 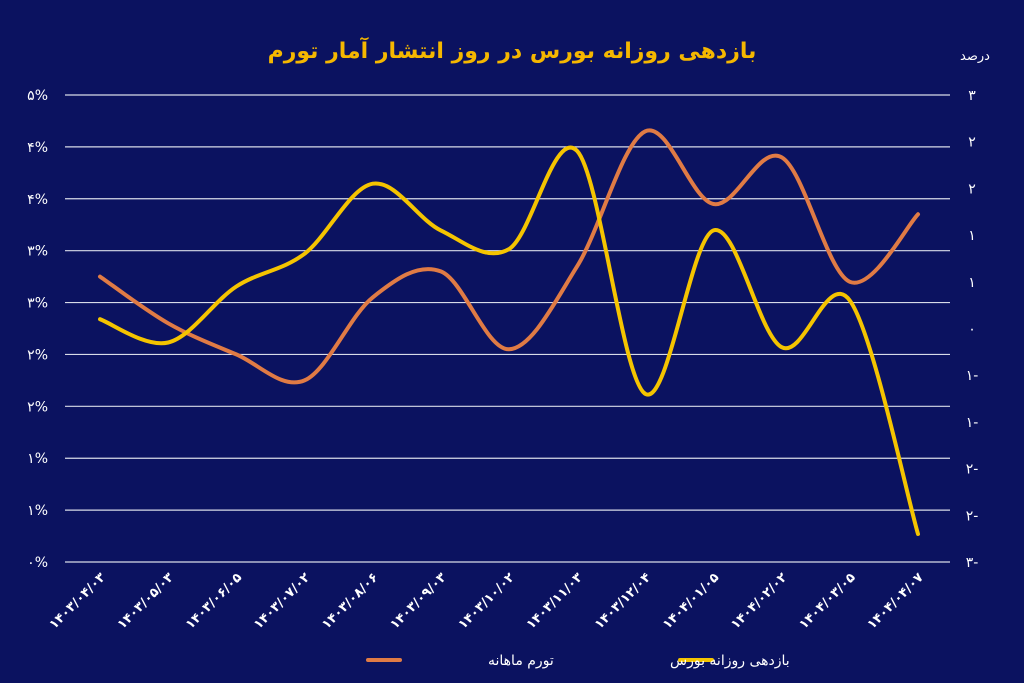 I want to click on x-tick-label: ۱۴۰۳/۰۴/۰۳, so click(x=78, y=601).